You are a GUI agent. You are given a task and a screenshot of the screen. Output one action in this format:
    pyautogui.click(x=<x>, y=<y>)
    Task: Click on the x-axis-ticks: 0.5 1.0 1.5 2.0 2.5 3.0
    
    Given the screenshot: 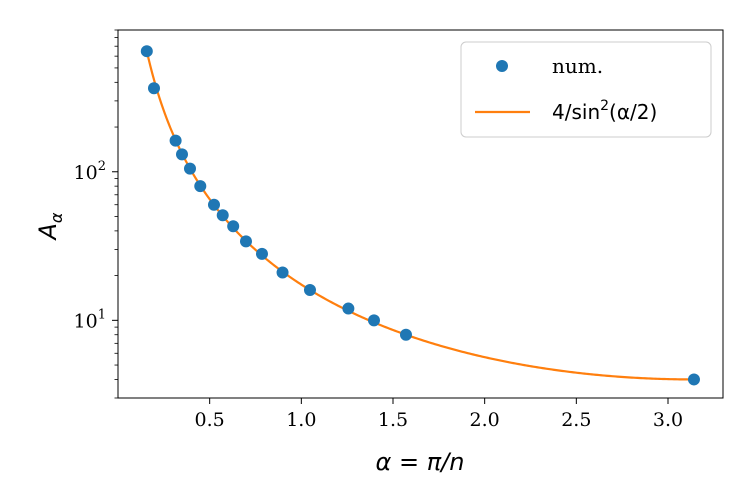 What is the action you would take?
    pyautogui.click(x=439, y=414)
    